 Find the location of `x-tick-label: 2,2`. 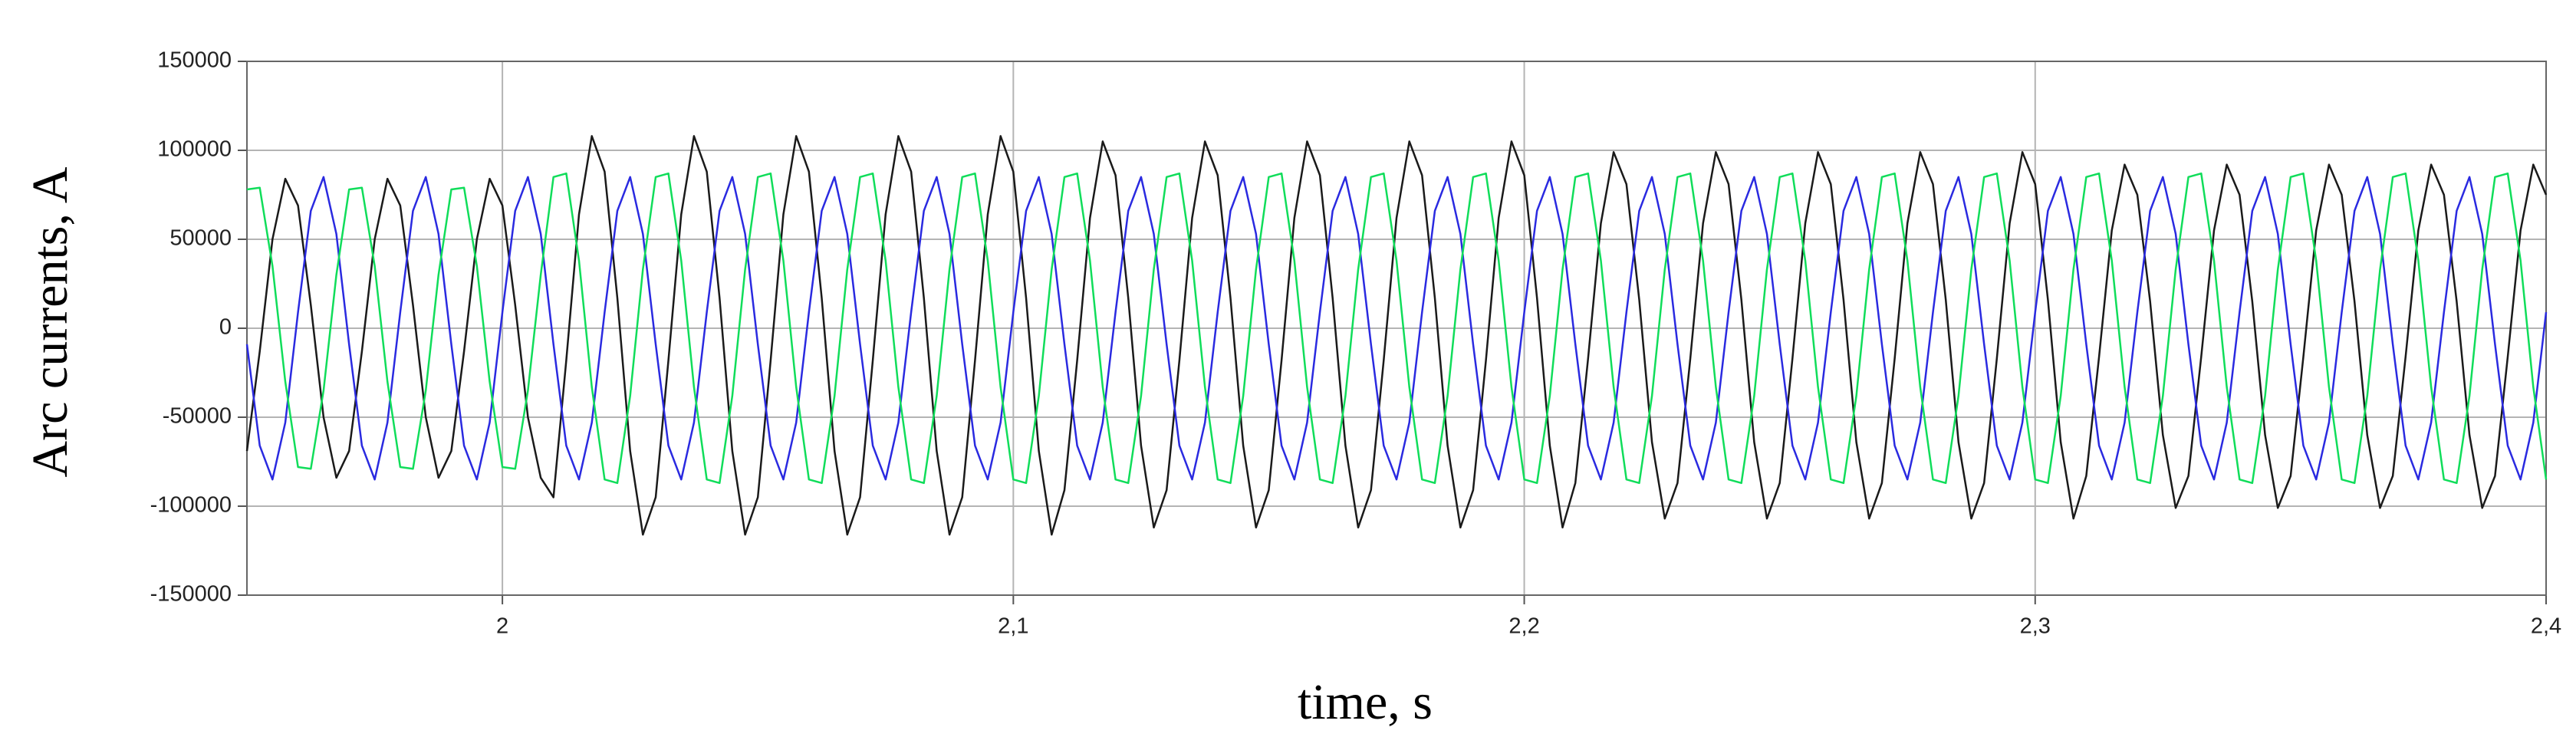

x-tick-label: 2,2 is located at coordinates (1523, 626).